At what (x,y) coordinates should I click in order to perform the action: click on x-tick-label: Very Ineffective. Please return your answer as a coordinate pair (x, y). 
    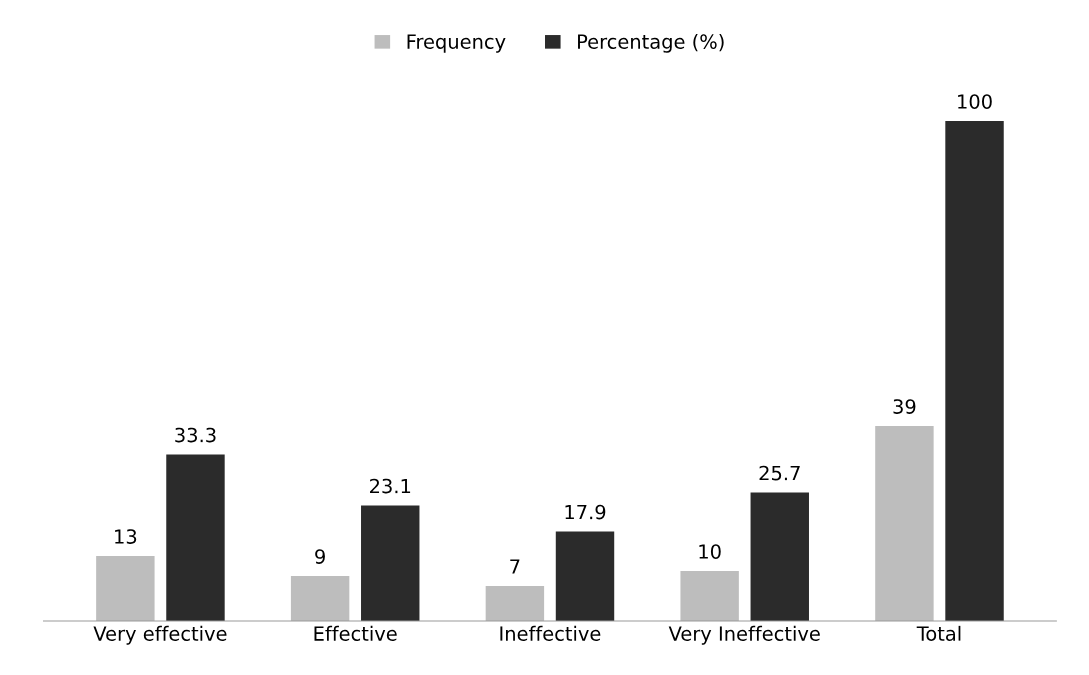
    Looking at the image, I should click on (744, 635).